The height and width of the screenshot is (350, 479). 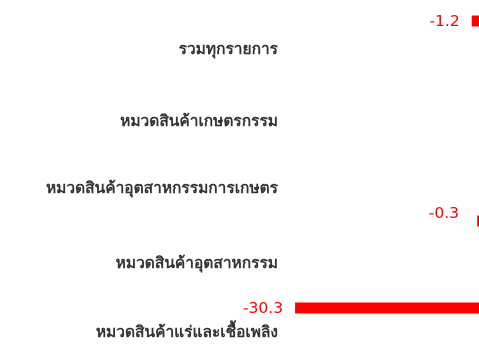 I want to click on value-label: -0.3, so click(x=444, y=213).